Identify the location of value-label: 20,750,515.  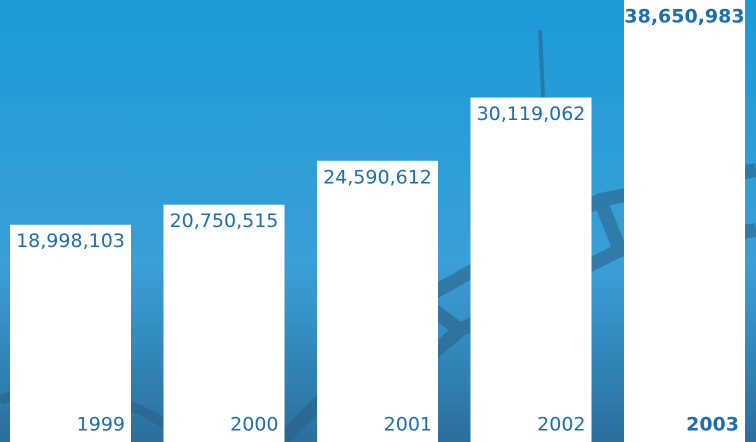
(224, 221).